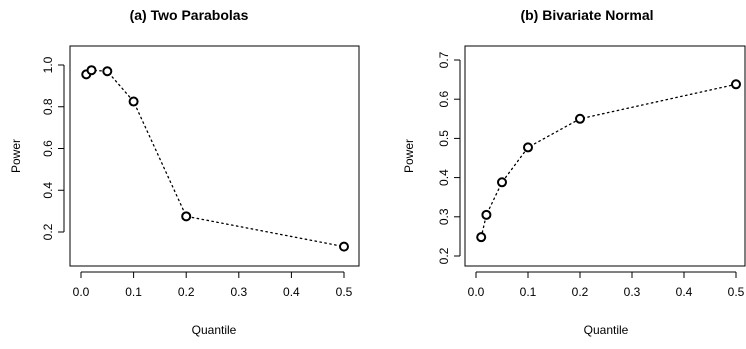 The image size is (746, 349). I want to click on y-axis: 0.2 0.3 0.4 0.5 0.6 0.7, so click(449, 157).